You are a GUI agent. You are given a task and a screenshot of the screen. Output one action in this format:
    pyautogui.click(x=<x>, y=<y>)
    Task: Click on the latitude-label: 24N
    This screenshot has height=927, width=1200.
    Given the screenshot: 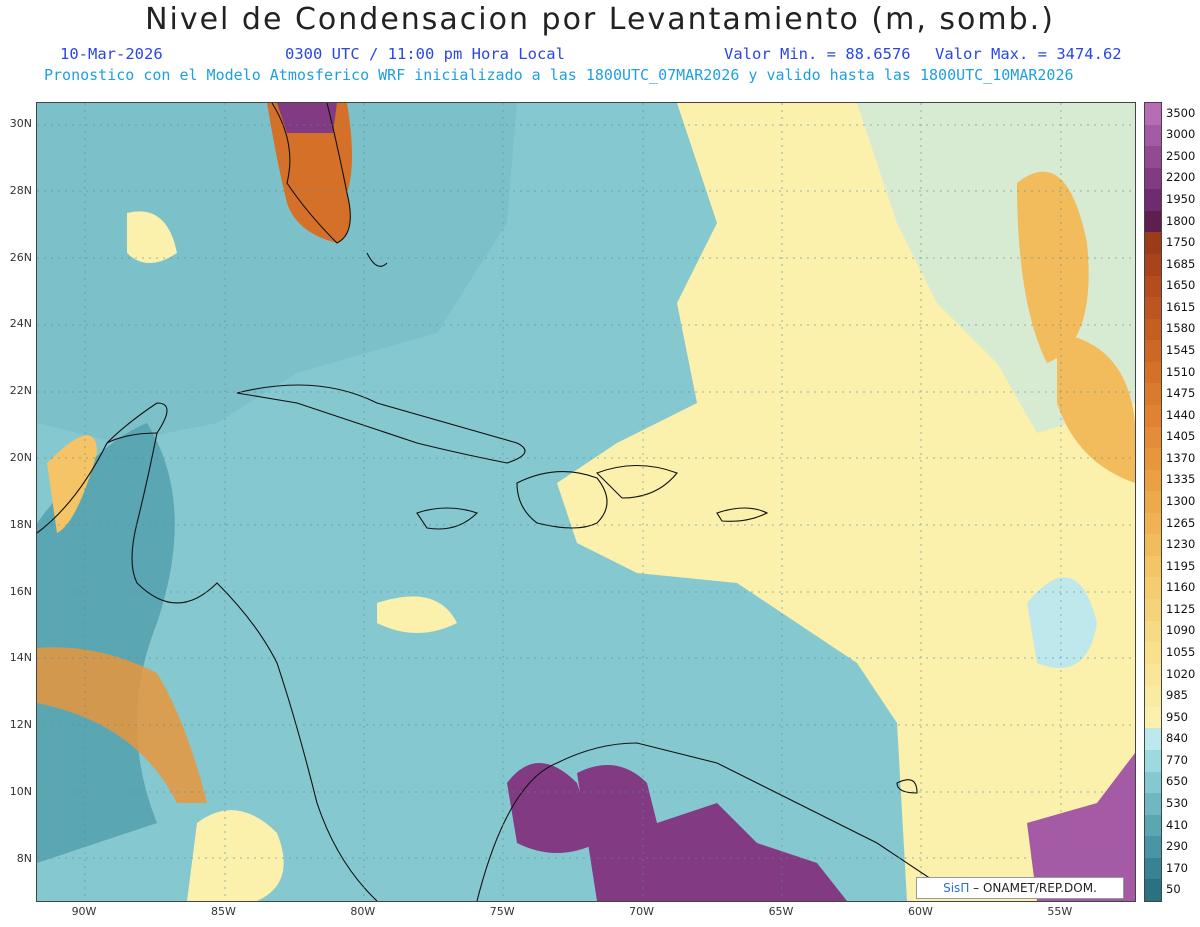 What is the action you would take?
    pyautogui.click(x=20, y=324)
    